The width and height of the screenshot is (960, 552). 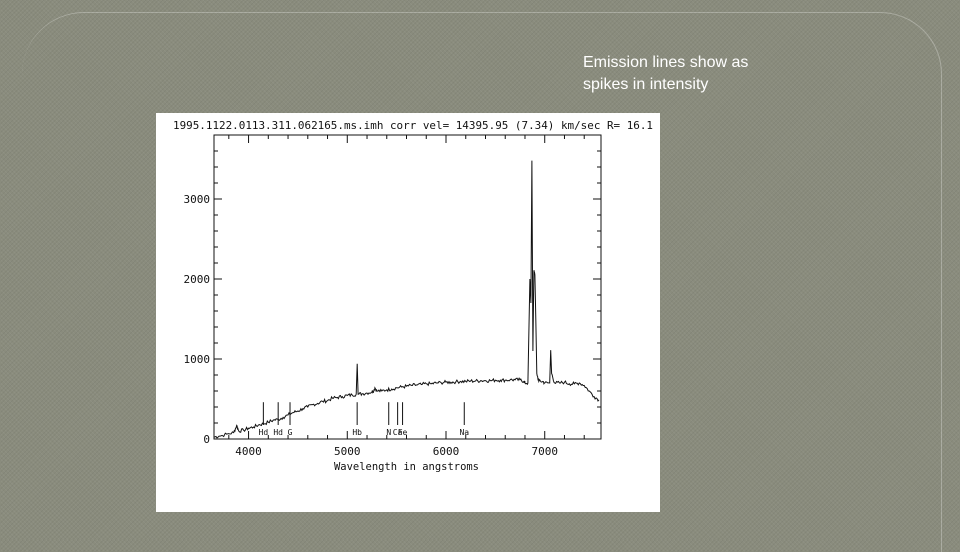 What do you see at coordinates (197, 199) in the screenshot?
I see `y-tick-label: 3000` at bounding box center [197, 199].